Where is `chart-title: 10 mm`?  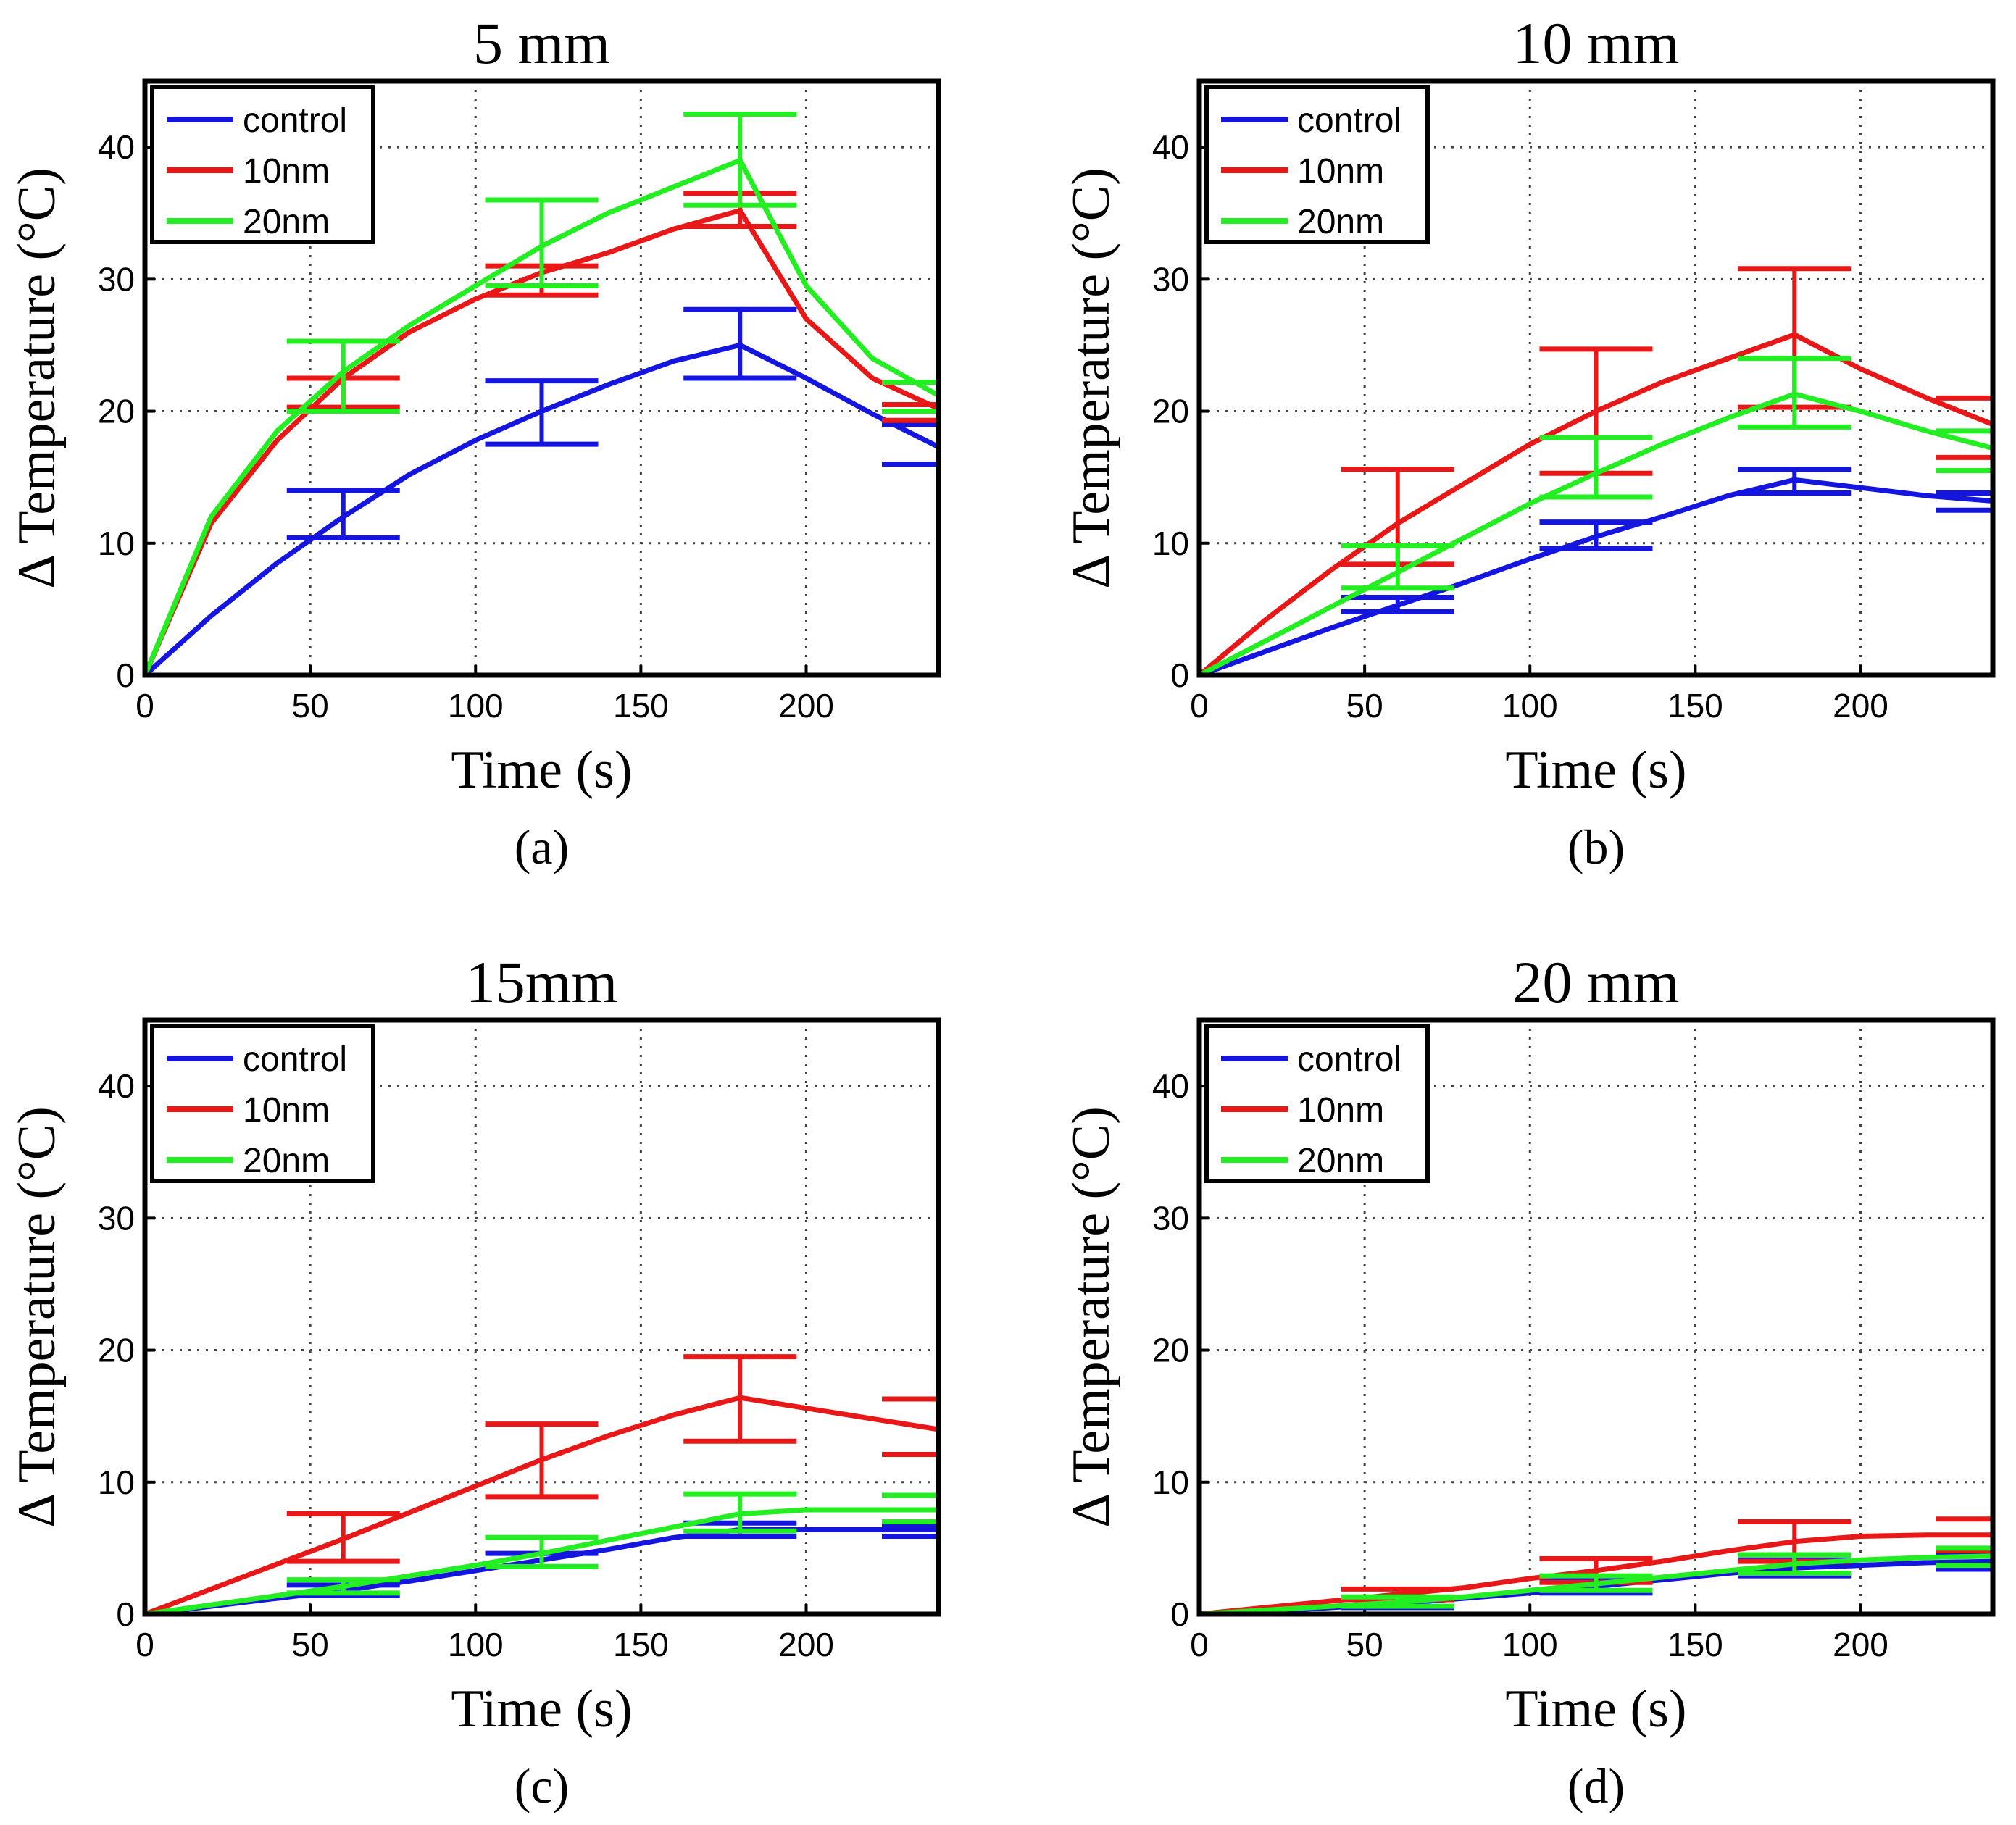
chart-title: 10 mm is located at coordinates (1595, 43).